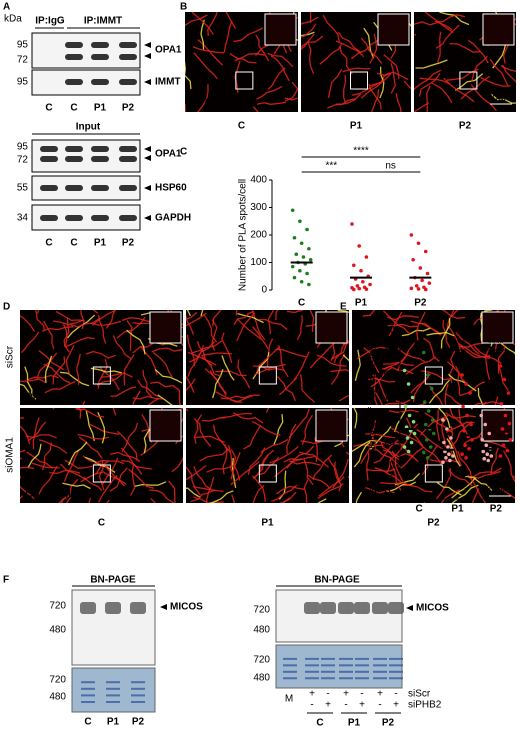  I want to click on row-label: siOMA1, so click(10, 455).